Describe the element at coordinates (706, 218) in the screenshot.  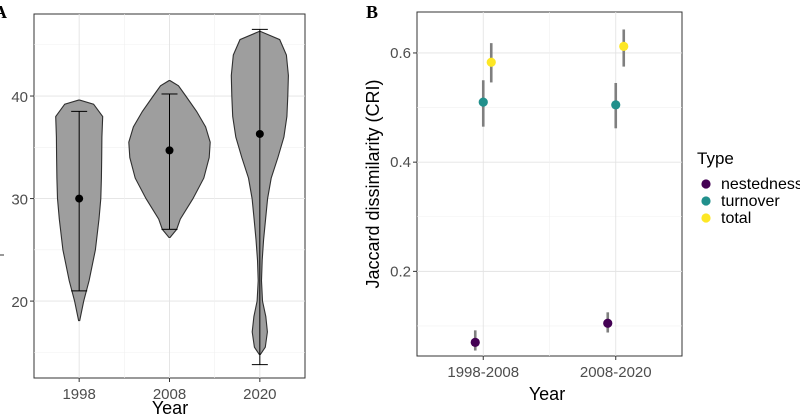
I see `legend-key-total` at that location.